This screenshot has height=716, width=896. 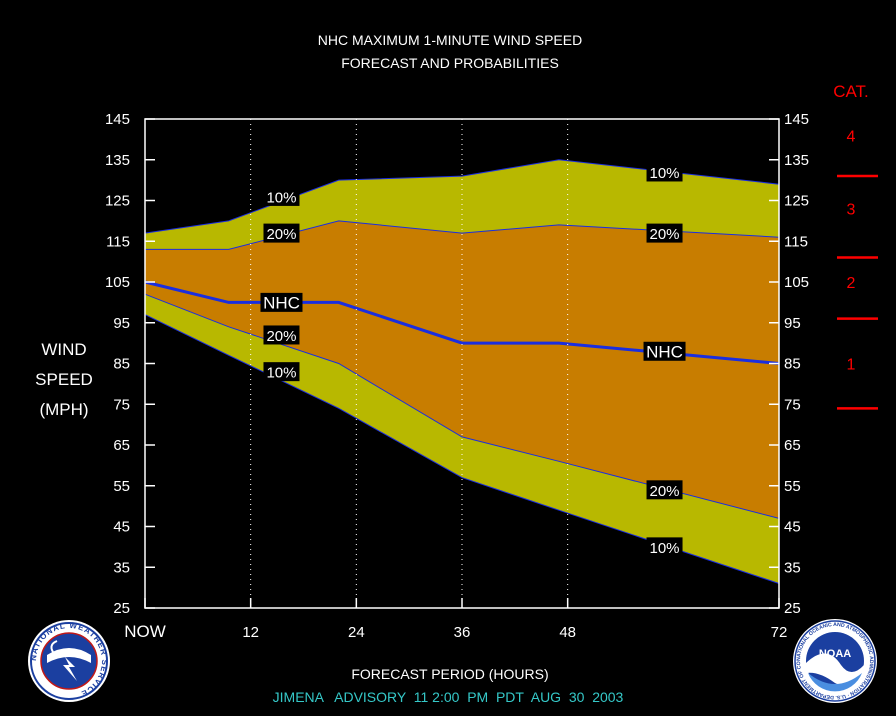 What do you see at coordinates (851, 136) in the screenshot?
I see `category-label: 4` at bounding box center [851, 136].